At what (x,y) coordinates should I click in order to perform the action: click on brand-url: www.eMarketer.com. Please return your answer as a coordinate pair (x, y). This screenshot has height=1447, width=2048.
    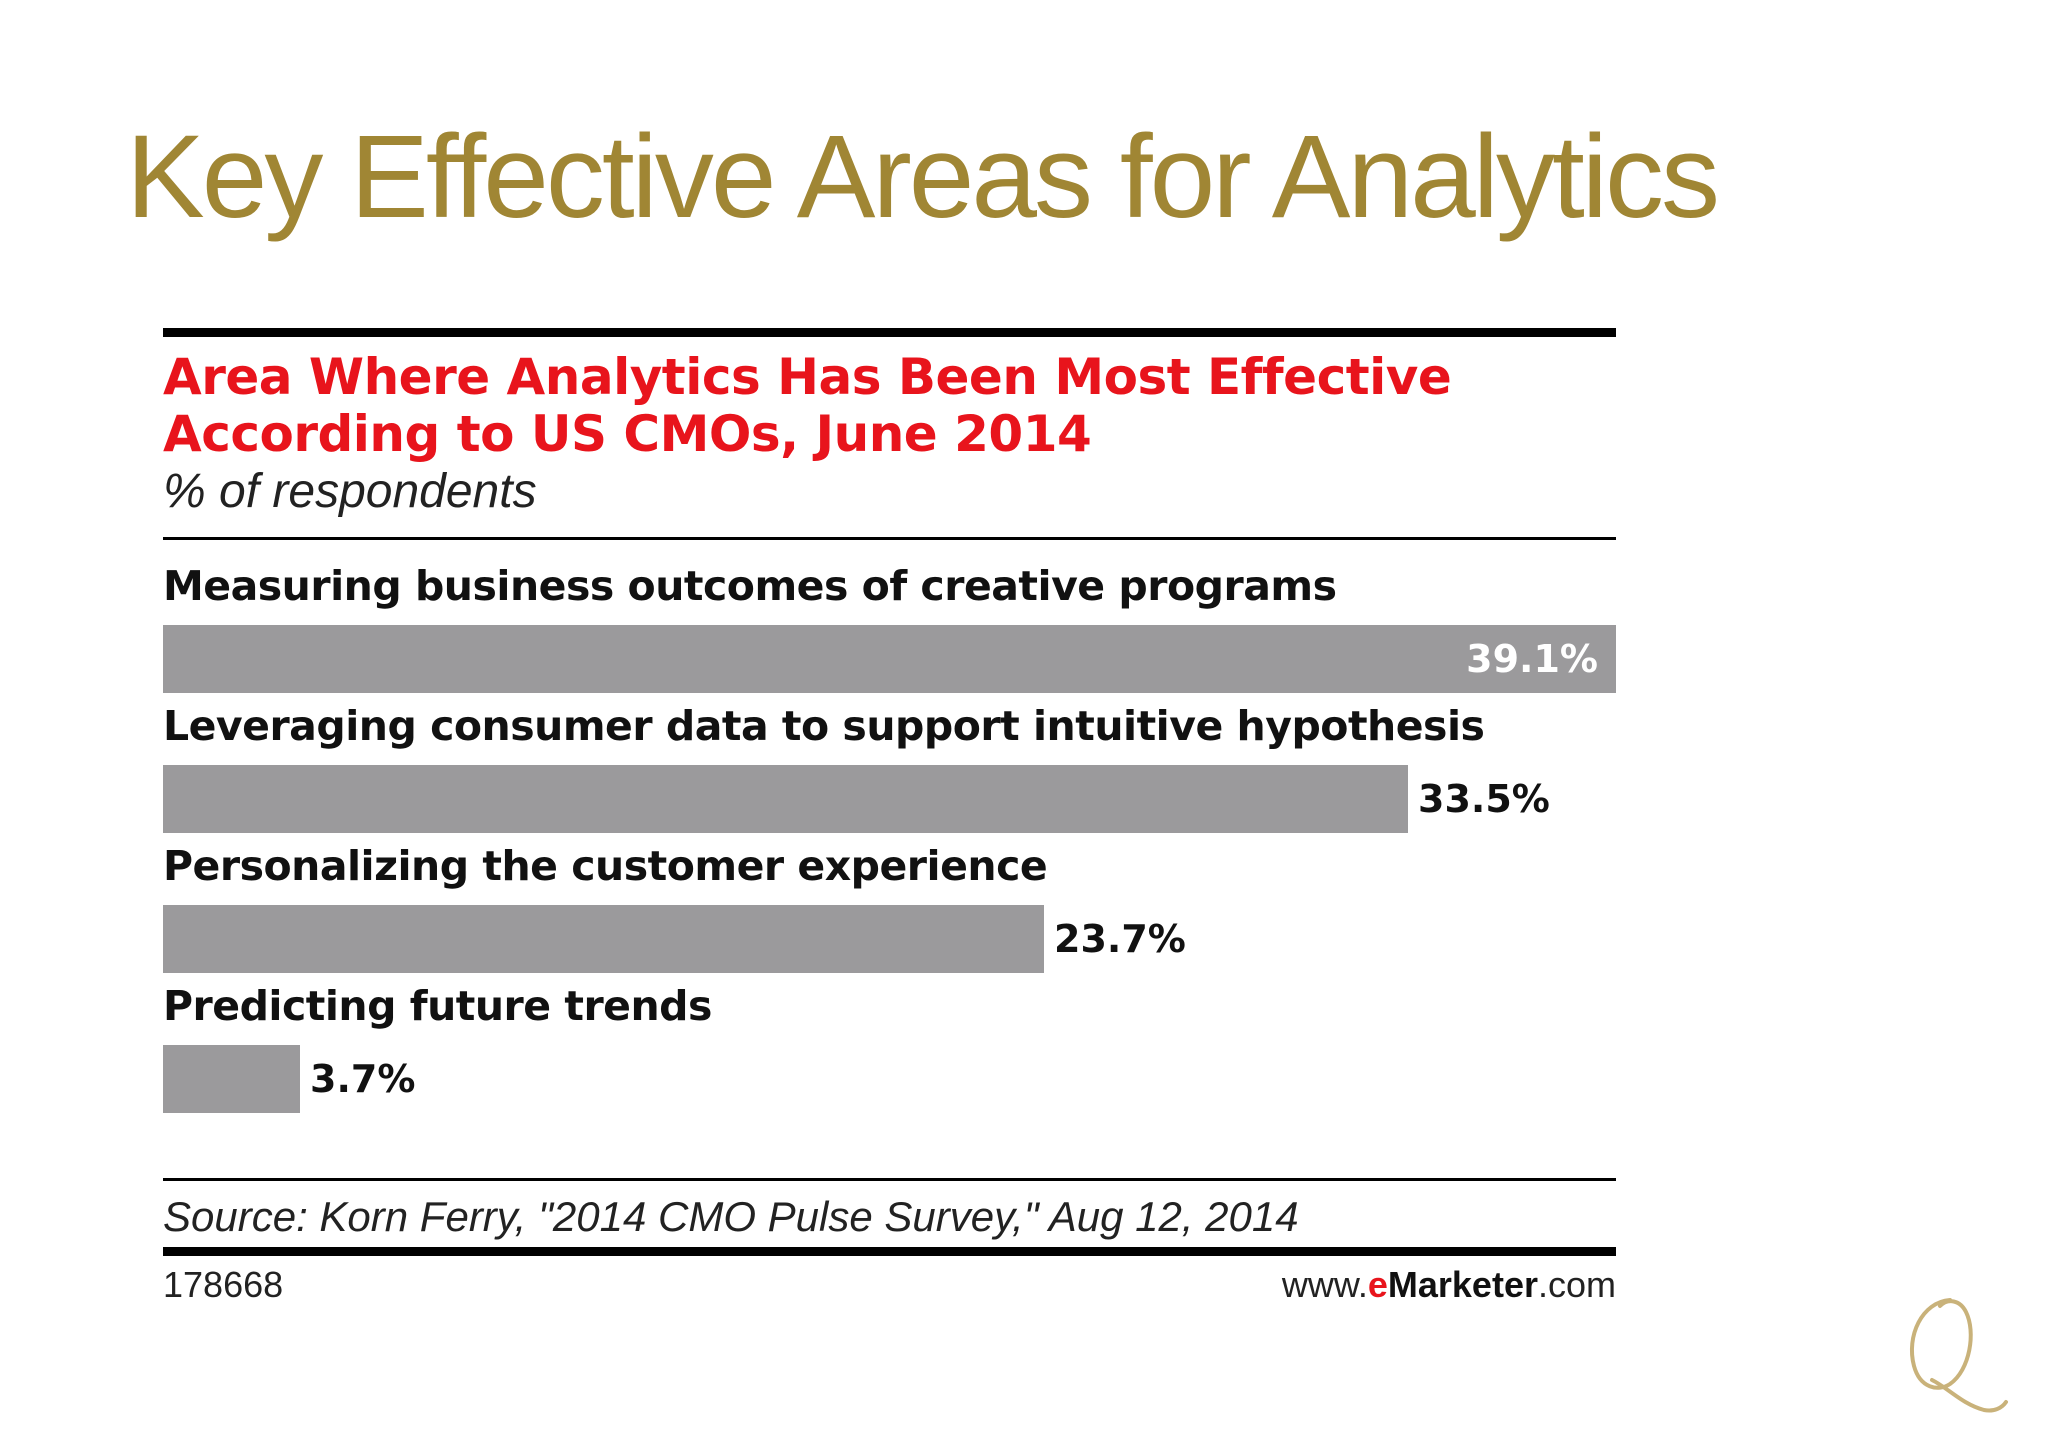
    Looking at the image, I should click on (1449, 1285).